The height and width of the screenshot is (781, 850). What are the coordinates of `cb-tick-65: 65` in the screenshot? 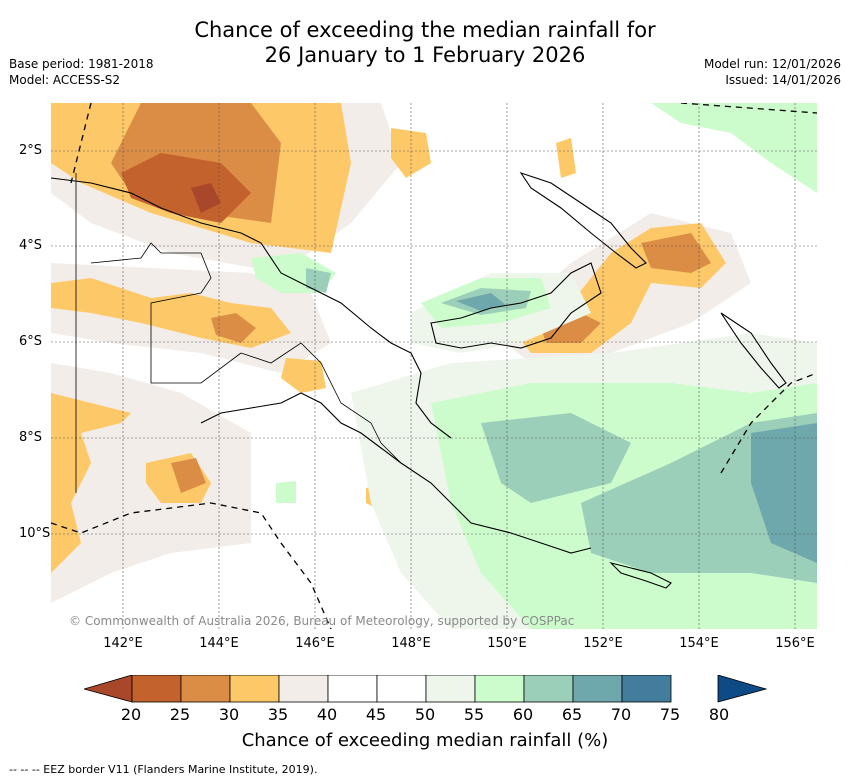 It's located at (572, 714).